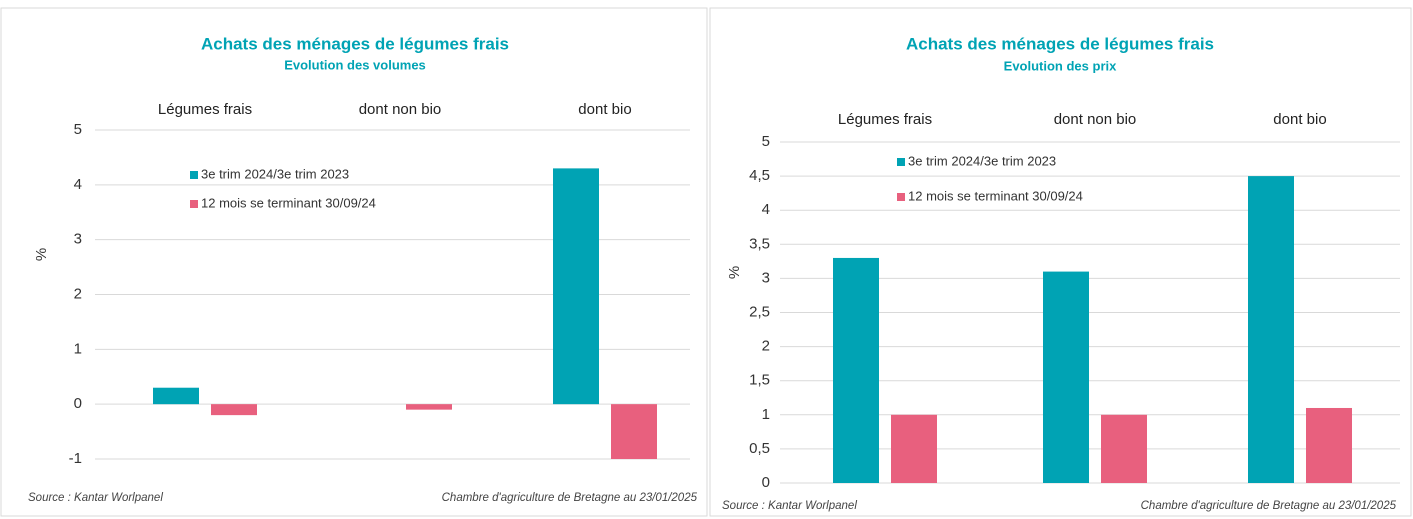 The width and height of the screenshot is (1413, 519). Describe the element at coordinates (1060, 65) in the screenshot. I see `chart-subtitle: Evolution des prix` at that location.